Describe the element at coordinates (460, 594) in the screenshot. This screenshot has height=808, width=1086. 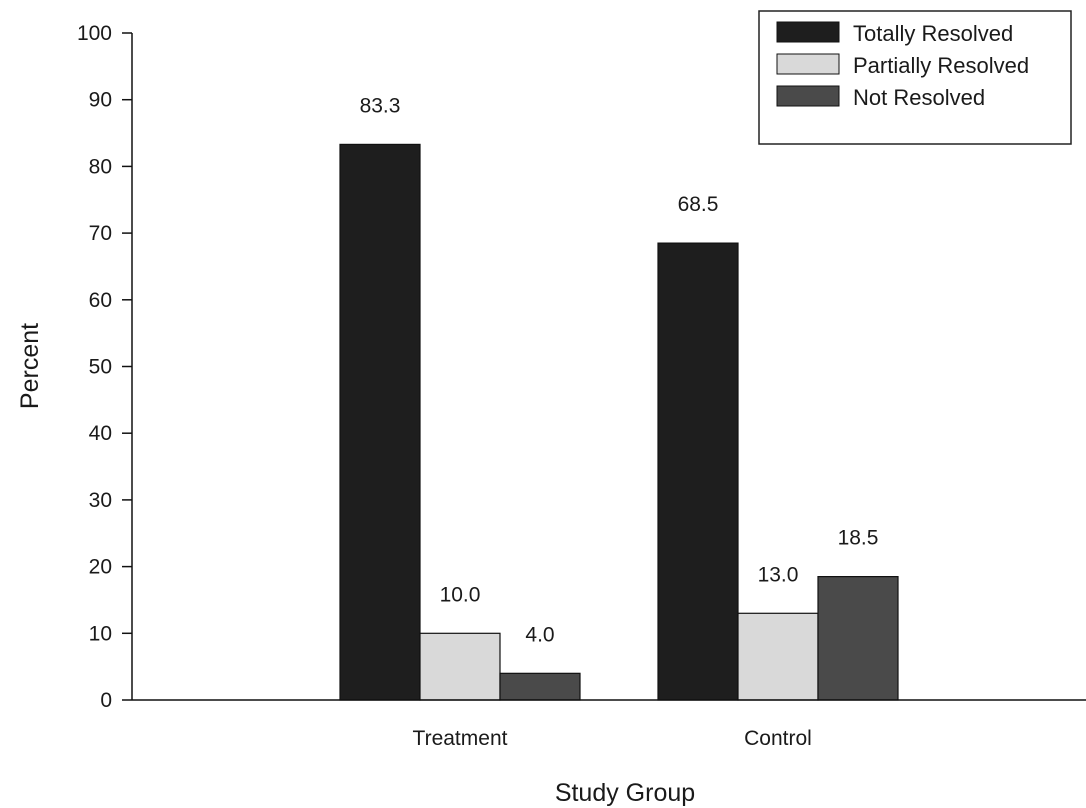
I see `data-label: 10.0` at that location.